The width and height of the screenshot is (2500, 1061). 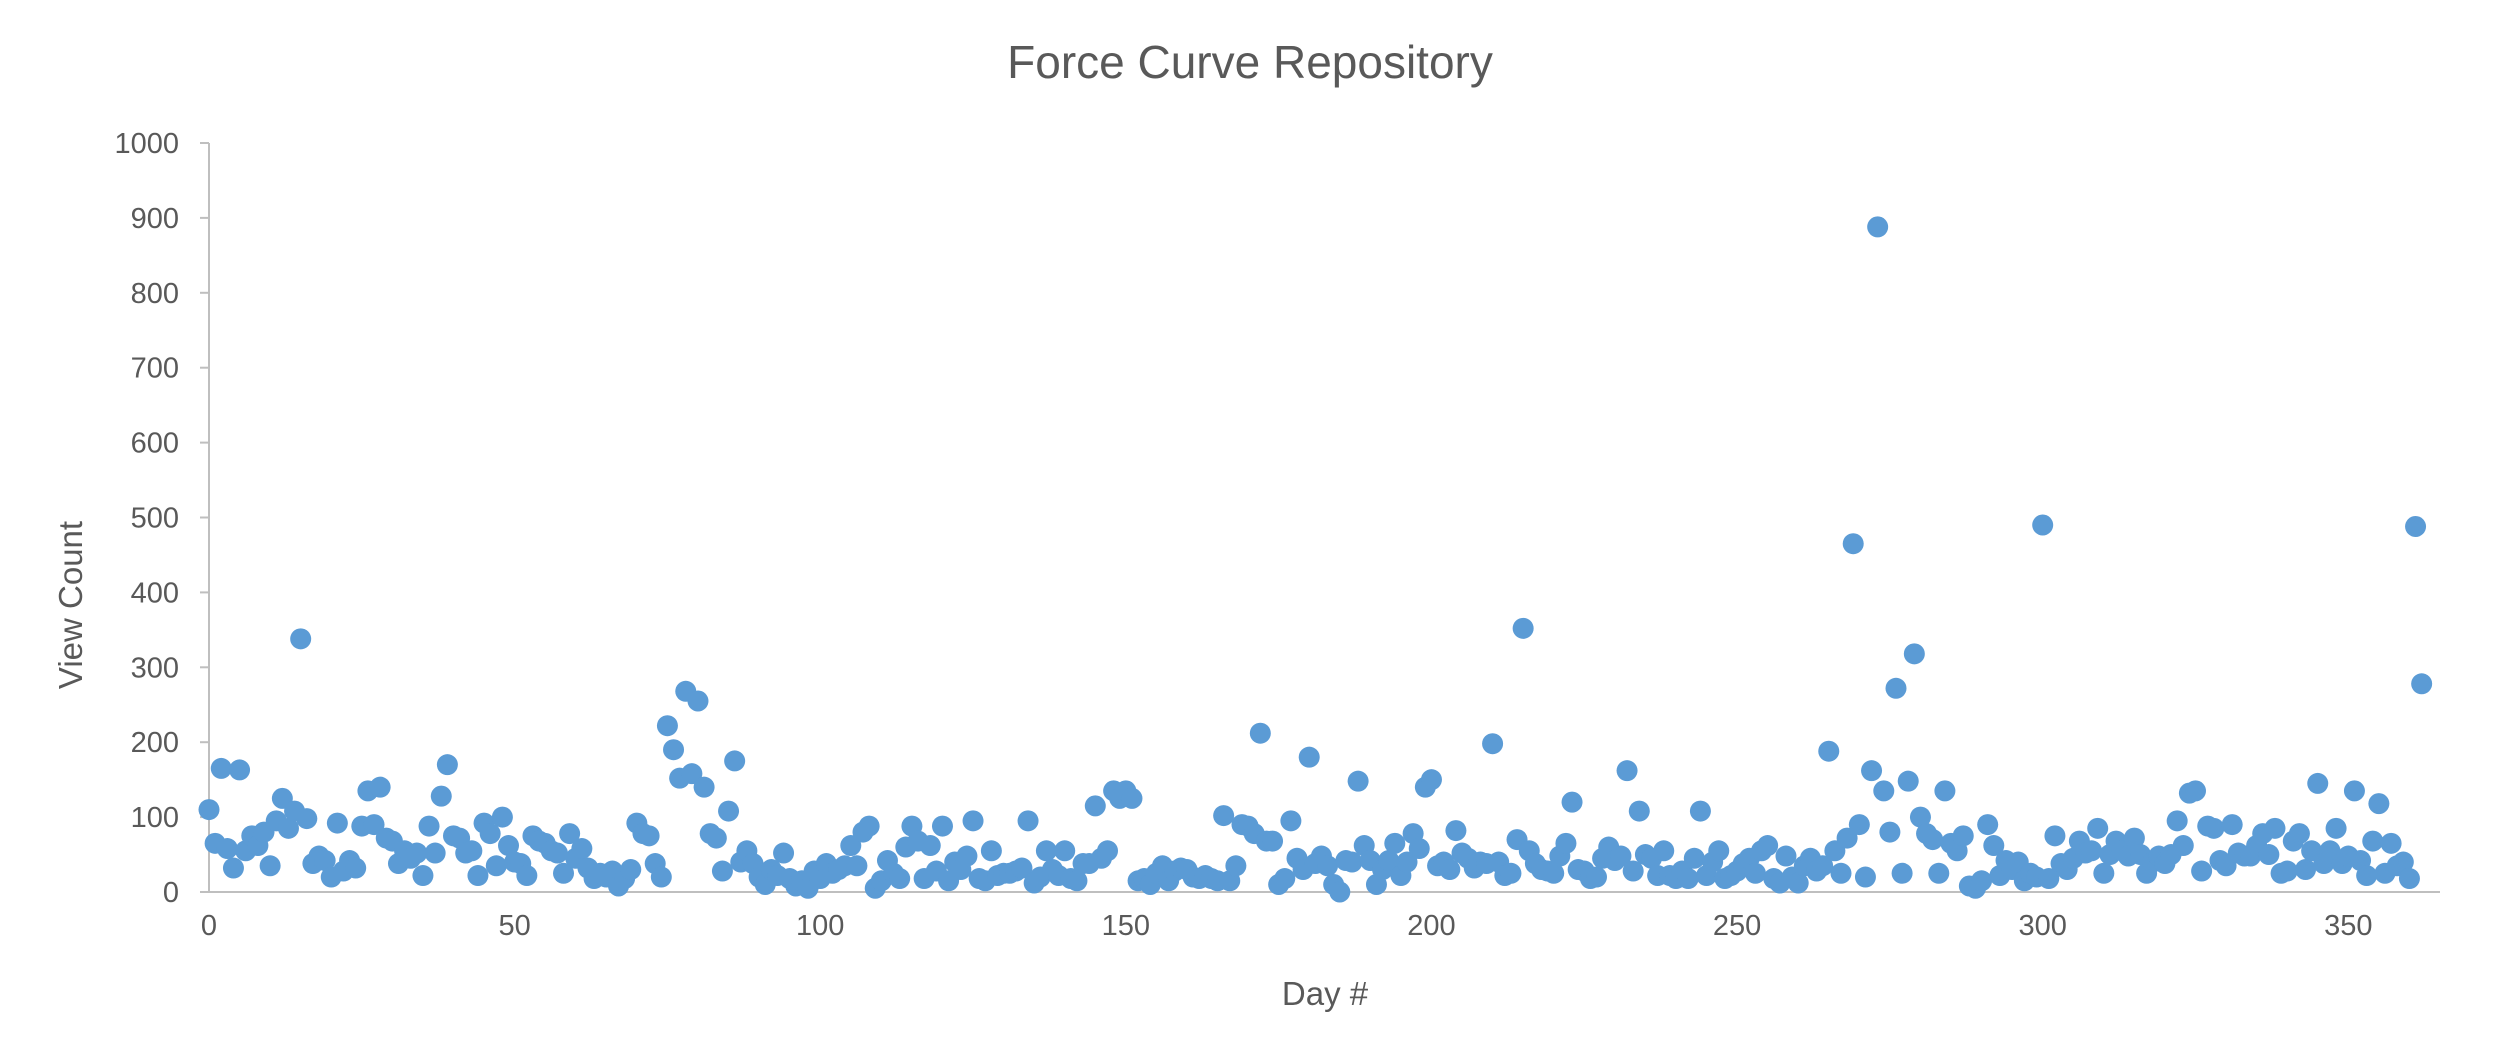 I want to click on y-axis-ticks: 0 100 200 300 400 500 600 700 800 900 1000, so click(x=161, y=518).